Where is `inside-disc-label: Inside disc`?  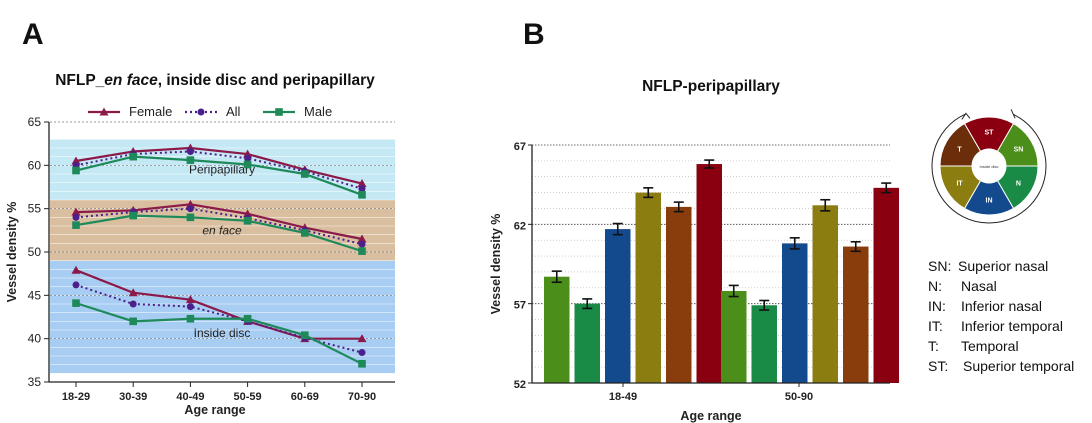 inside-disc-label: Inside disc is located at coordinates (989, 166).